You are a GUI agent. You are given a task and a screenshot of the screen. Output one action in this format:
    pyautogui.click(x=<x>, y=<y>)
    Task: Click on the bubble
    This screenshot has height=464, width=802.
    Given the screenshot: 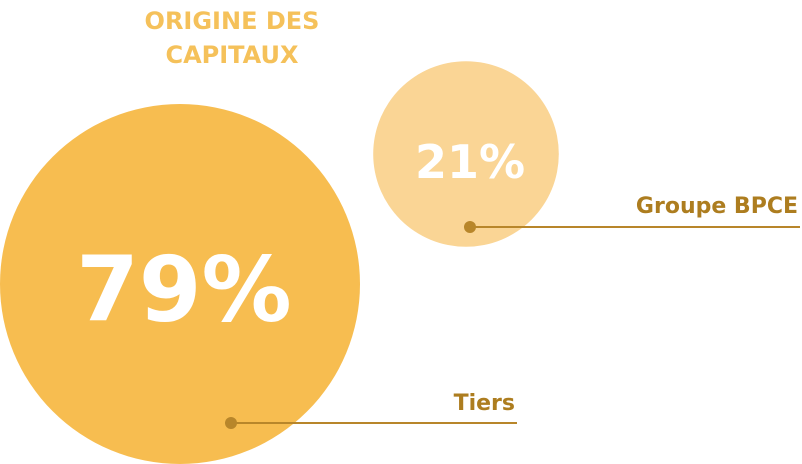 What is the action you would take?
    pyautogui.click(x=466, y=154)
    